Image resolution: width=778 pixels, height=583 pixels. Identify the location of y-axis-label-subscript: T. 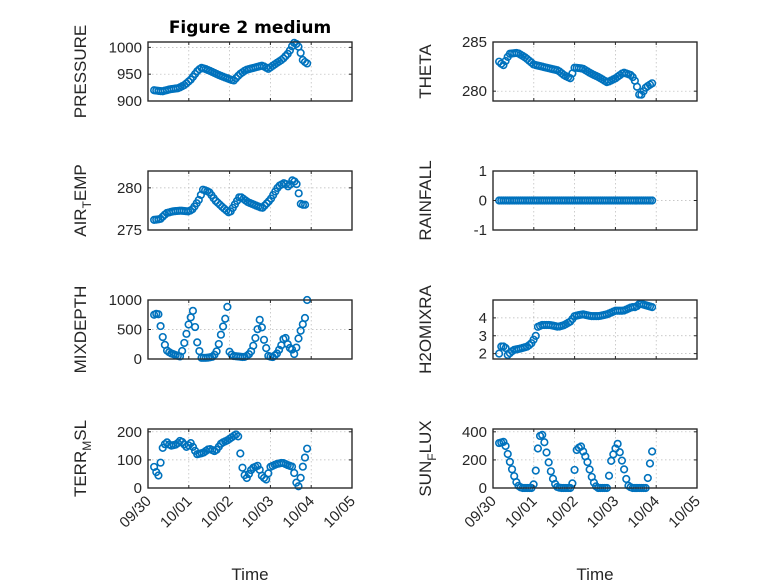
(87, 204).